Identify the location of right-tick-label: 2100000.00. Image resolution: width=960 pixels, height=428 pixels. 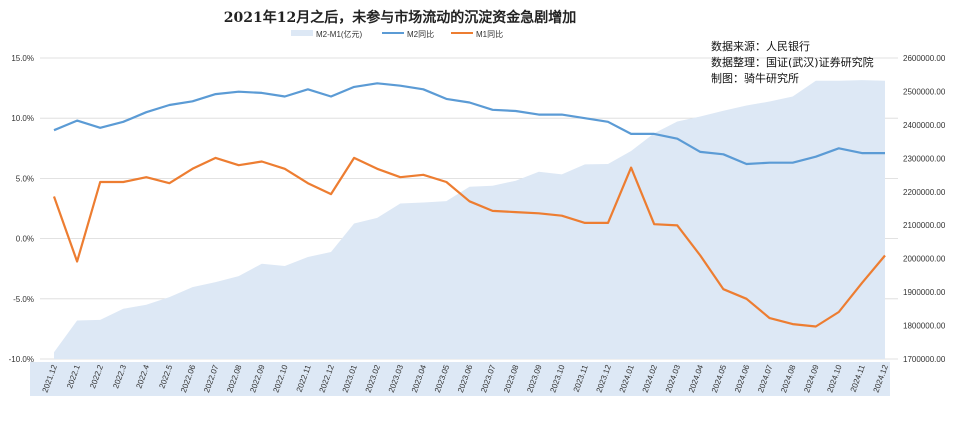
(924, 225).